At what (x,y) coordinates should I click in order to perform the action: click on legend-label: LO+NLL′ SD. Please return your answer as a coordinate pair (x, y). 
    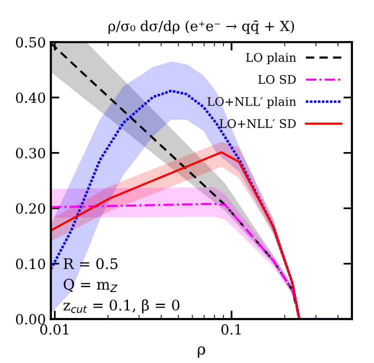
    Looking at the image, I should click on (258, 123).